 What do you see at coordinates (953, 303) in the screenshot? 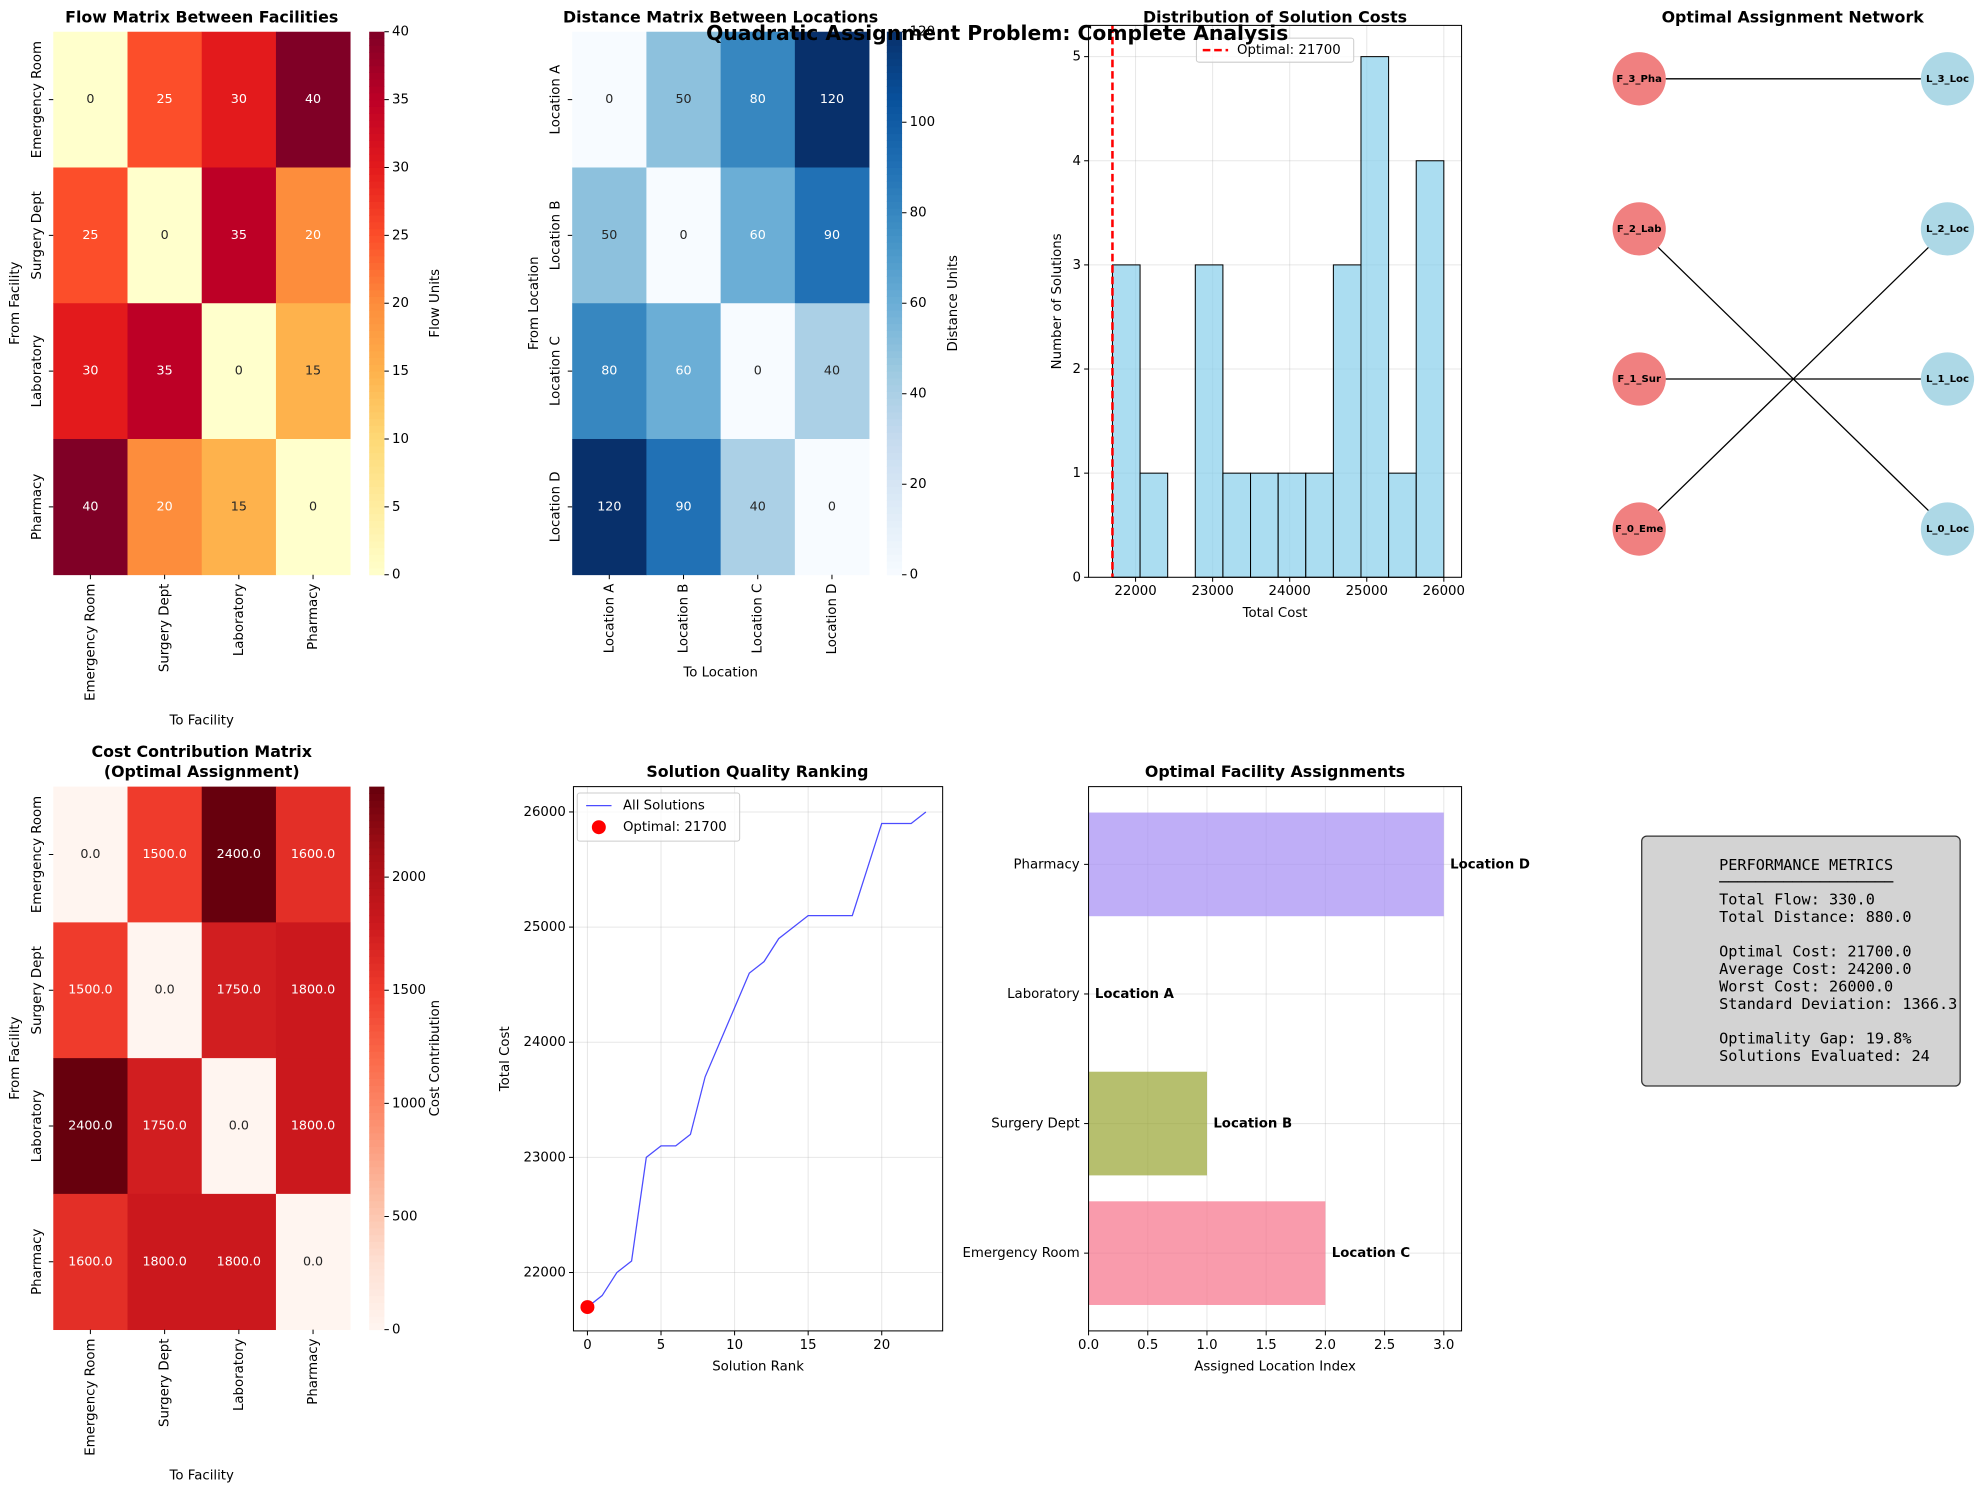
I see `colorbar-label: Distance Units` at bounding box center [953, 303].